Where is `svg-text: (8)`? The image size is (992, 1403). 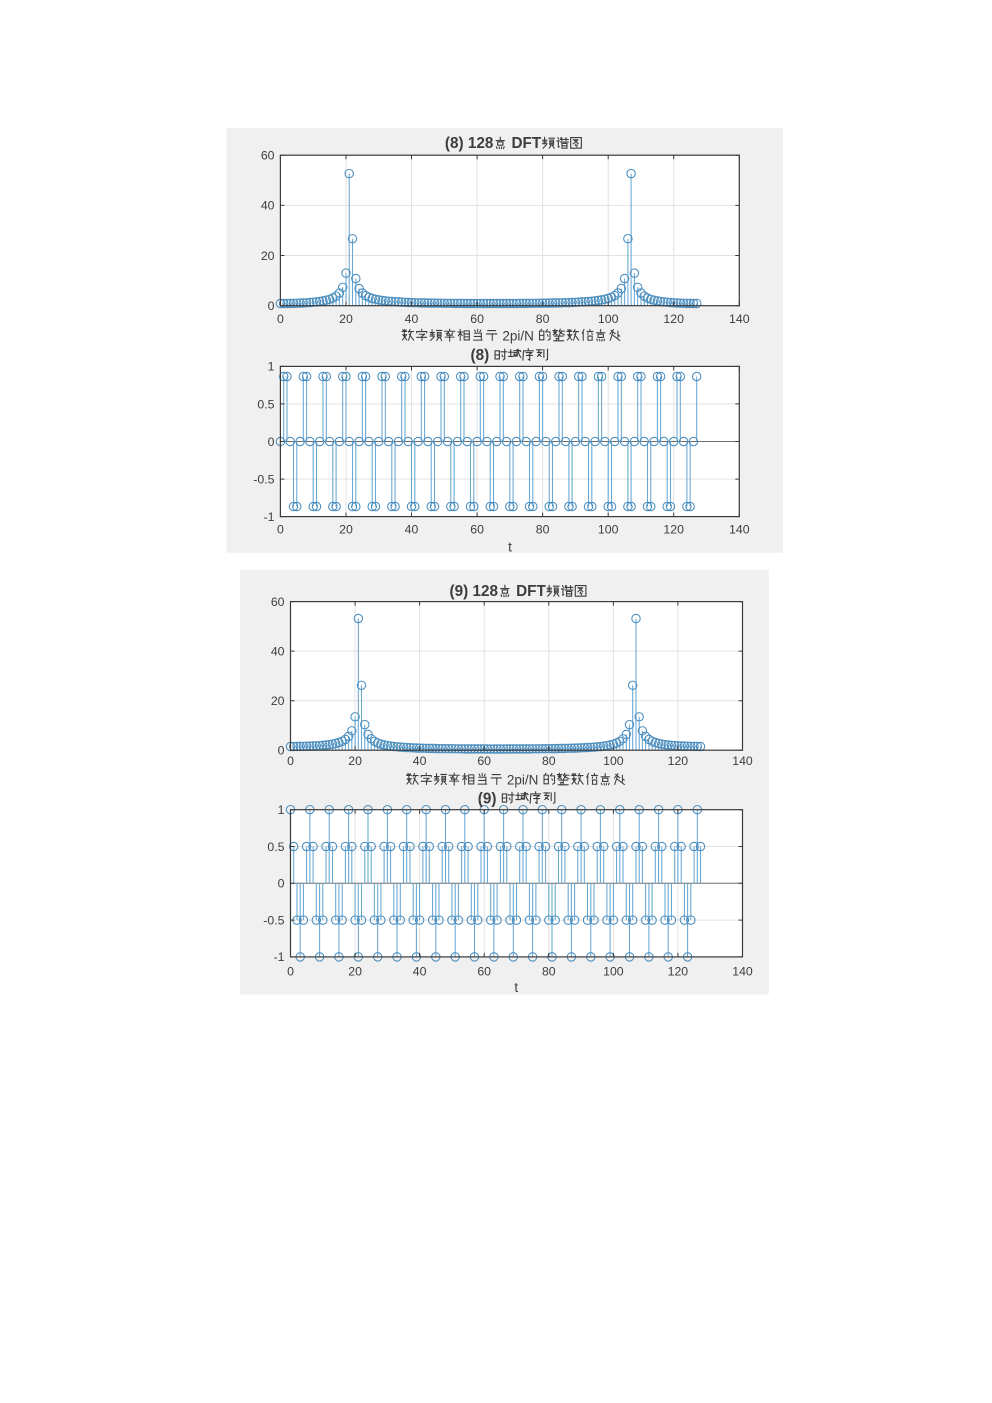
svg-text: (8) is located at coordinates (480, 355).